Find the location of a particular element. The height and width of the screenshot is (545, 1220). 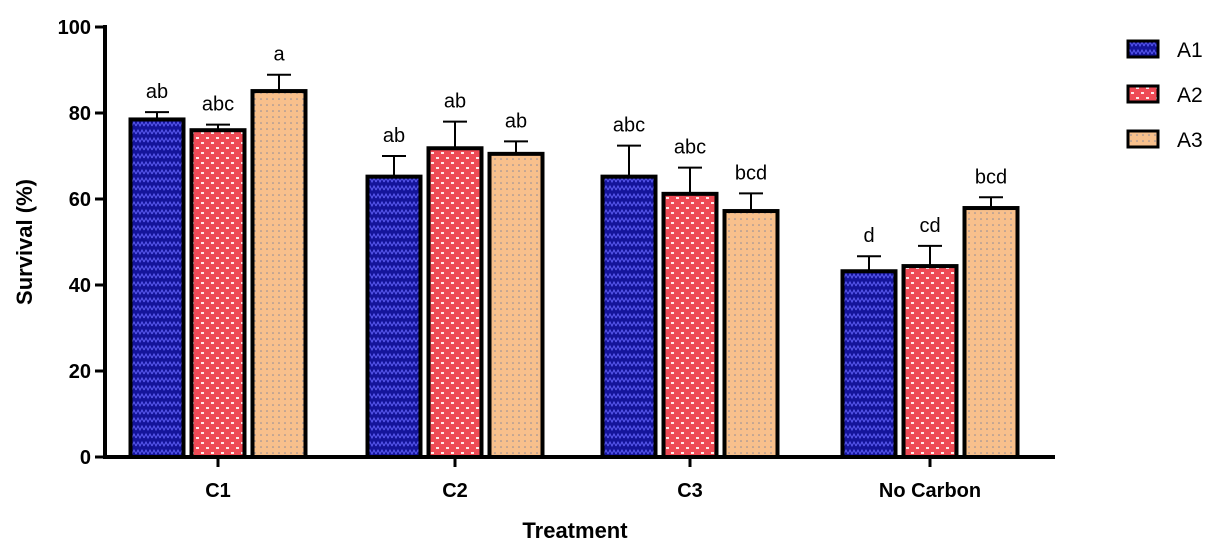

bar-a3-no-carbon is located at coordinates (991, 332).